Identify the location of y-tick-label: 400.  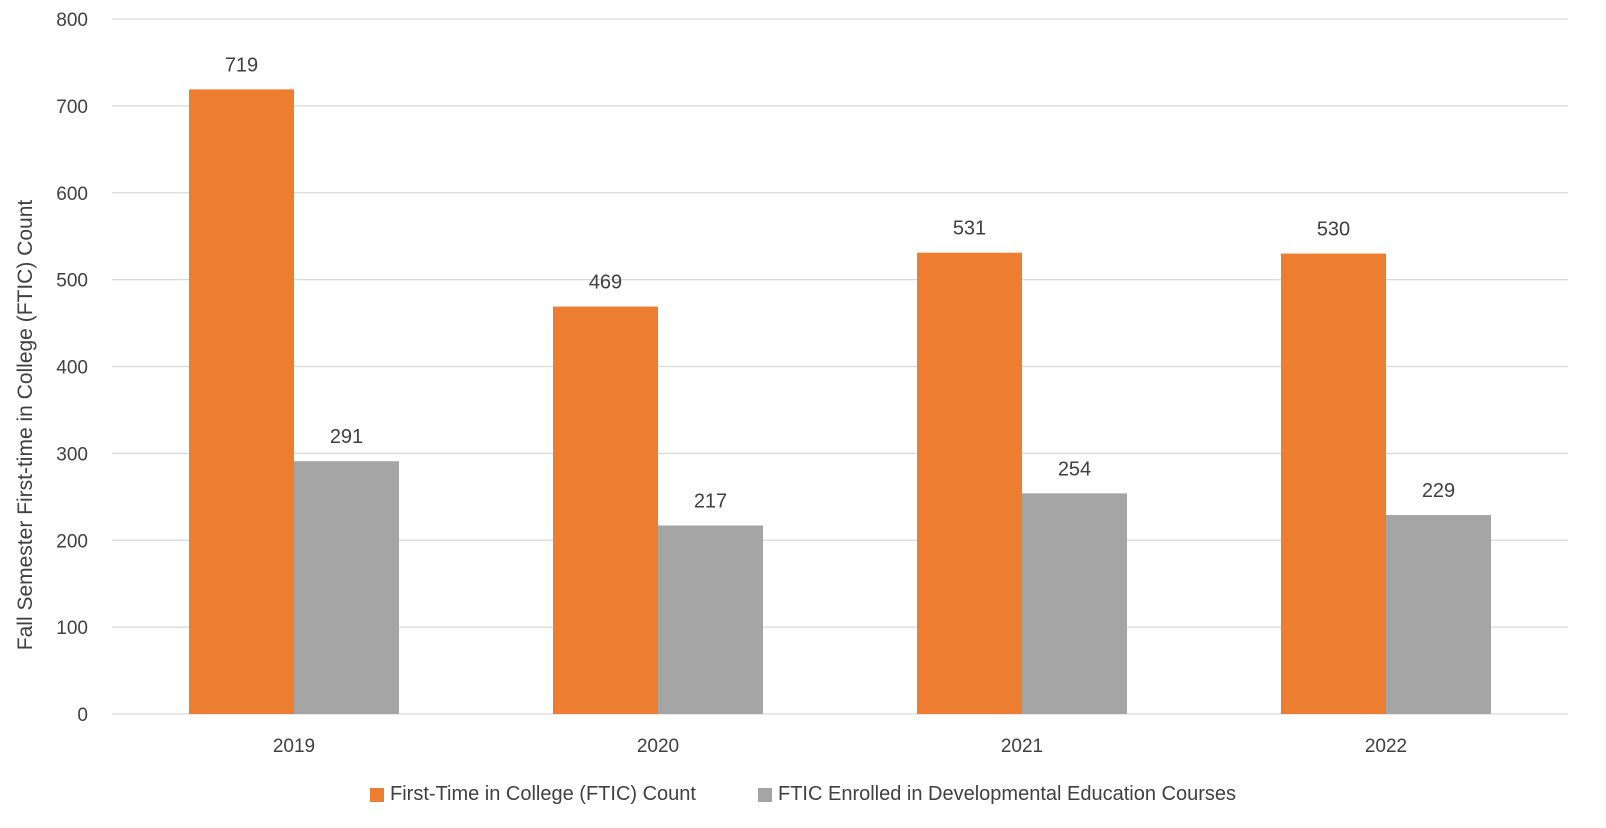
(72, 368).